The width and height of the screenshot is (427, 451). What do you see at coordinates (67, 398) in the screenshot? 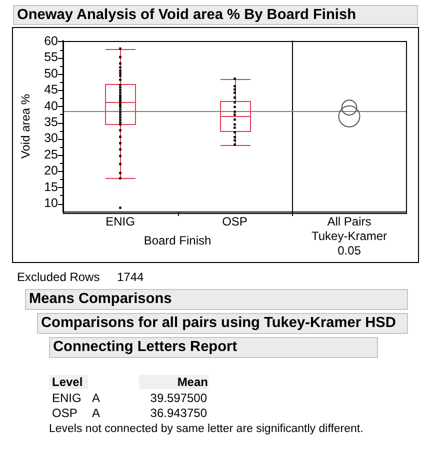
I see `text: ENIG` at bounding box center [67, 398].